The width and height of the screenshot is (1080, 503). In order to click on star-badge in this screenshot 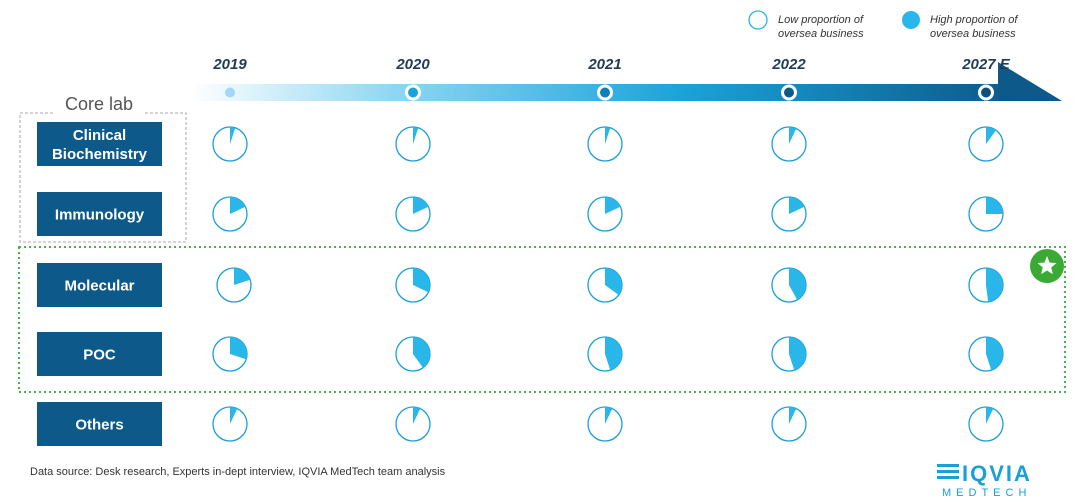, I will do `click(1047, 266)`.